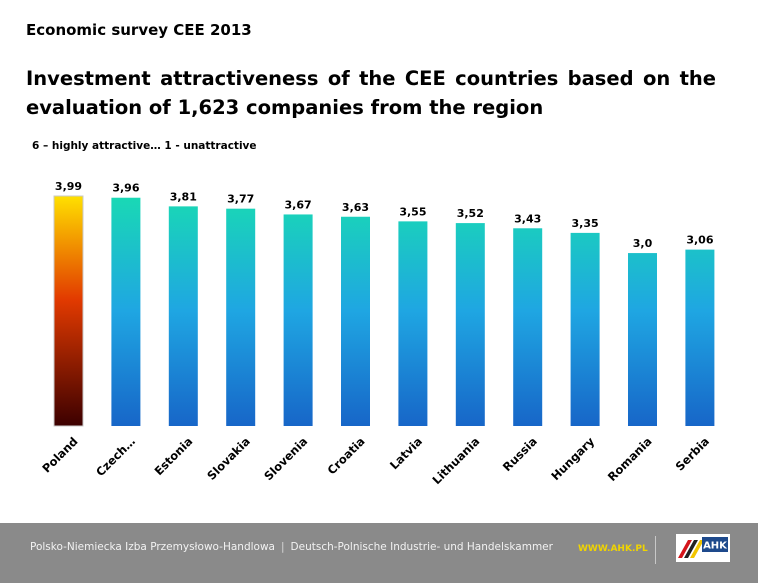  I want to click on value-label-romania: 3,0, so click(643, 243).